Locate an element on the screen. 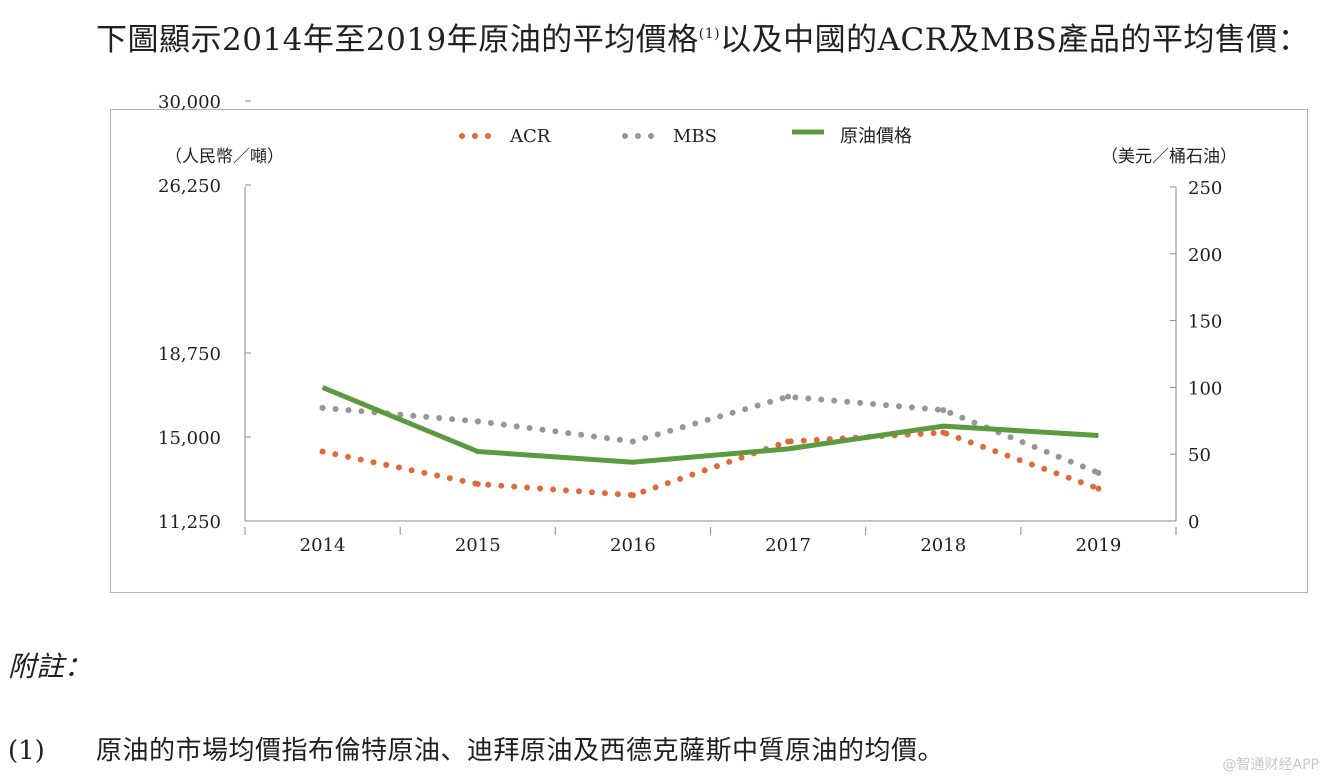 The image size is (1329, 782). acr-legend-label: ACR is located at coordinates (530, 136).